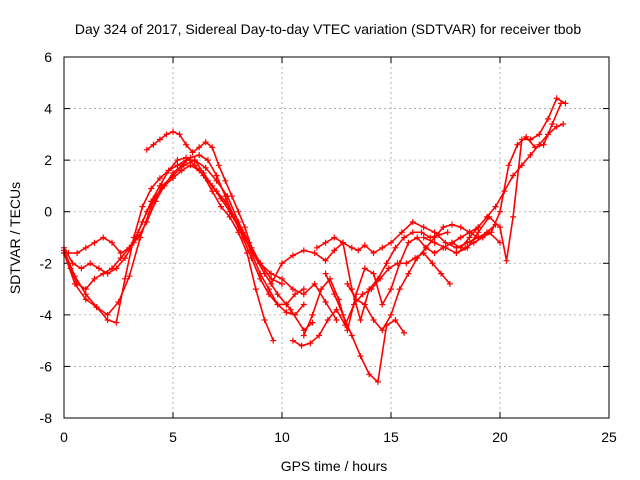 The height and width of the screenshot is (480, 640). Describe the element at coordinates (48, 160) in the screenshot. I see `y-tick-label: 2` at that location.